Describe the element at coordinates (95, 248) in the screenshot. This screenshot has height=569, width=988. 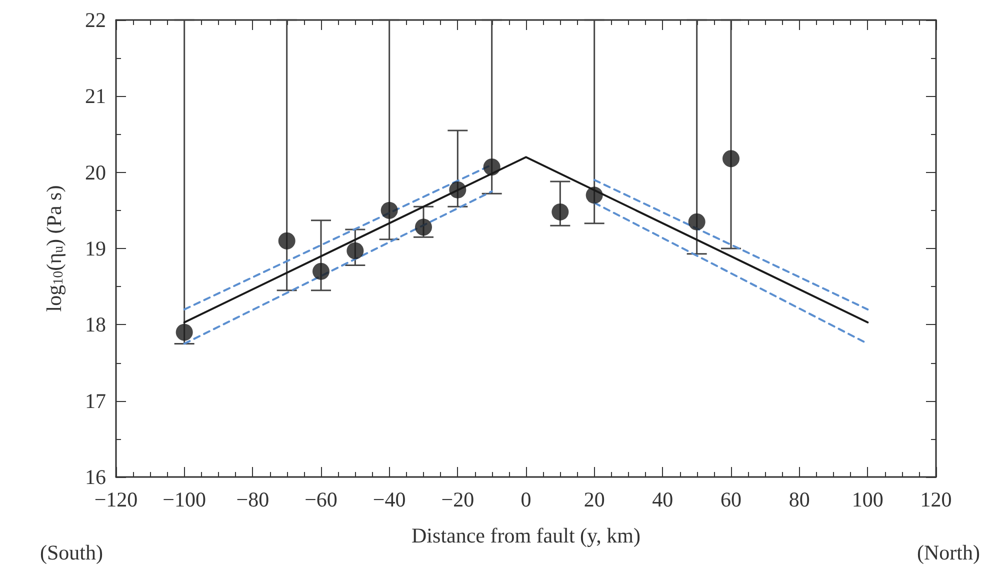
I see `y-tick-label: 19` at that location.